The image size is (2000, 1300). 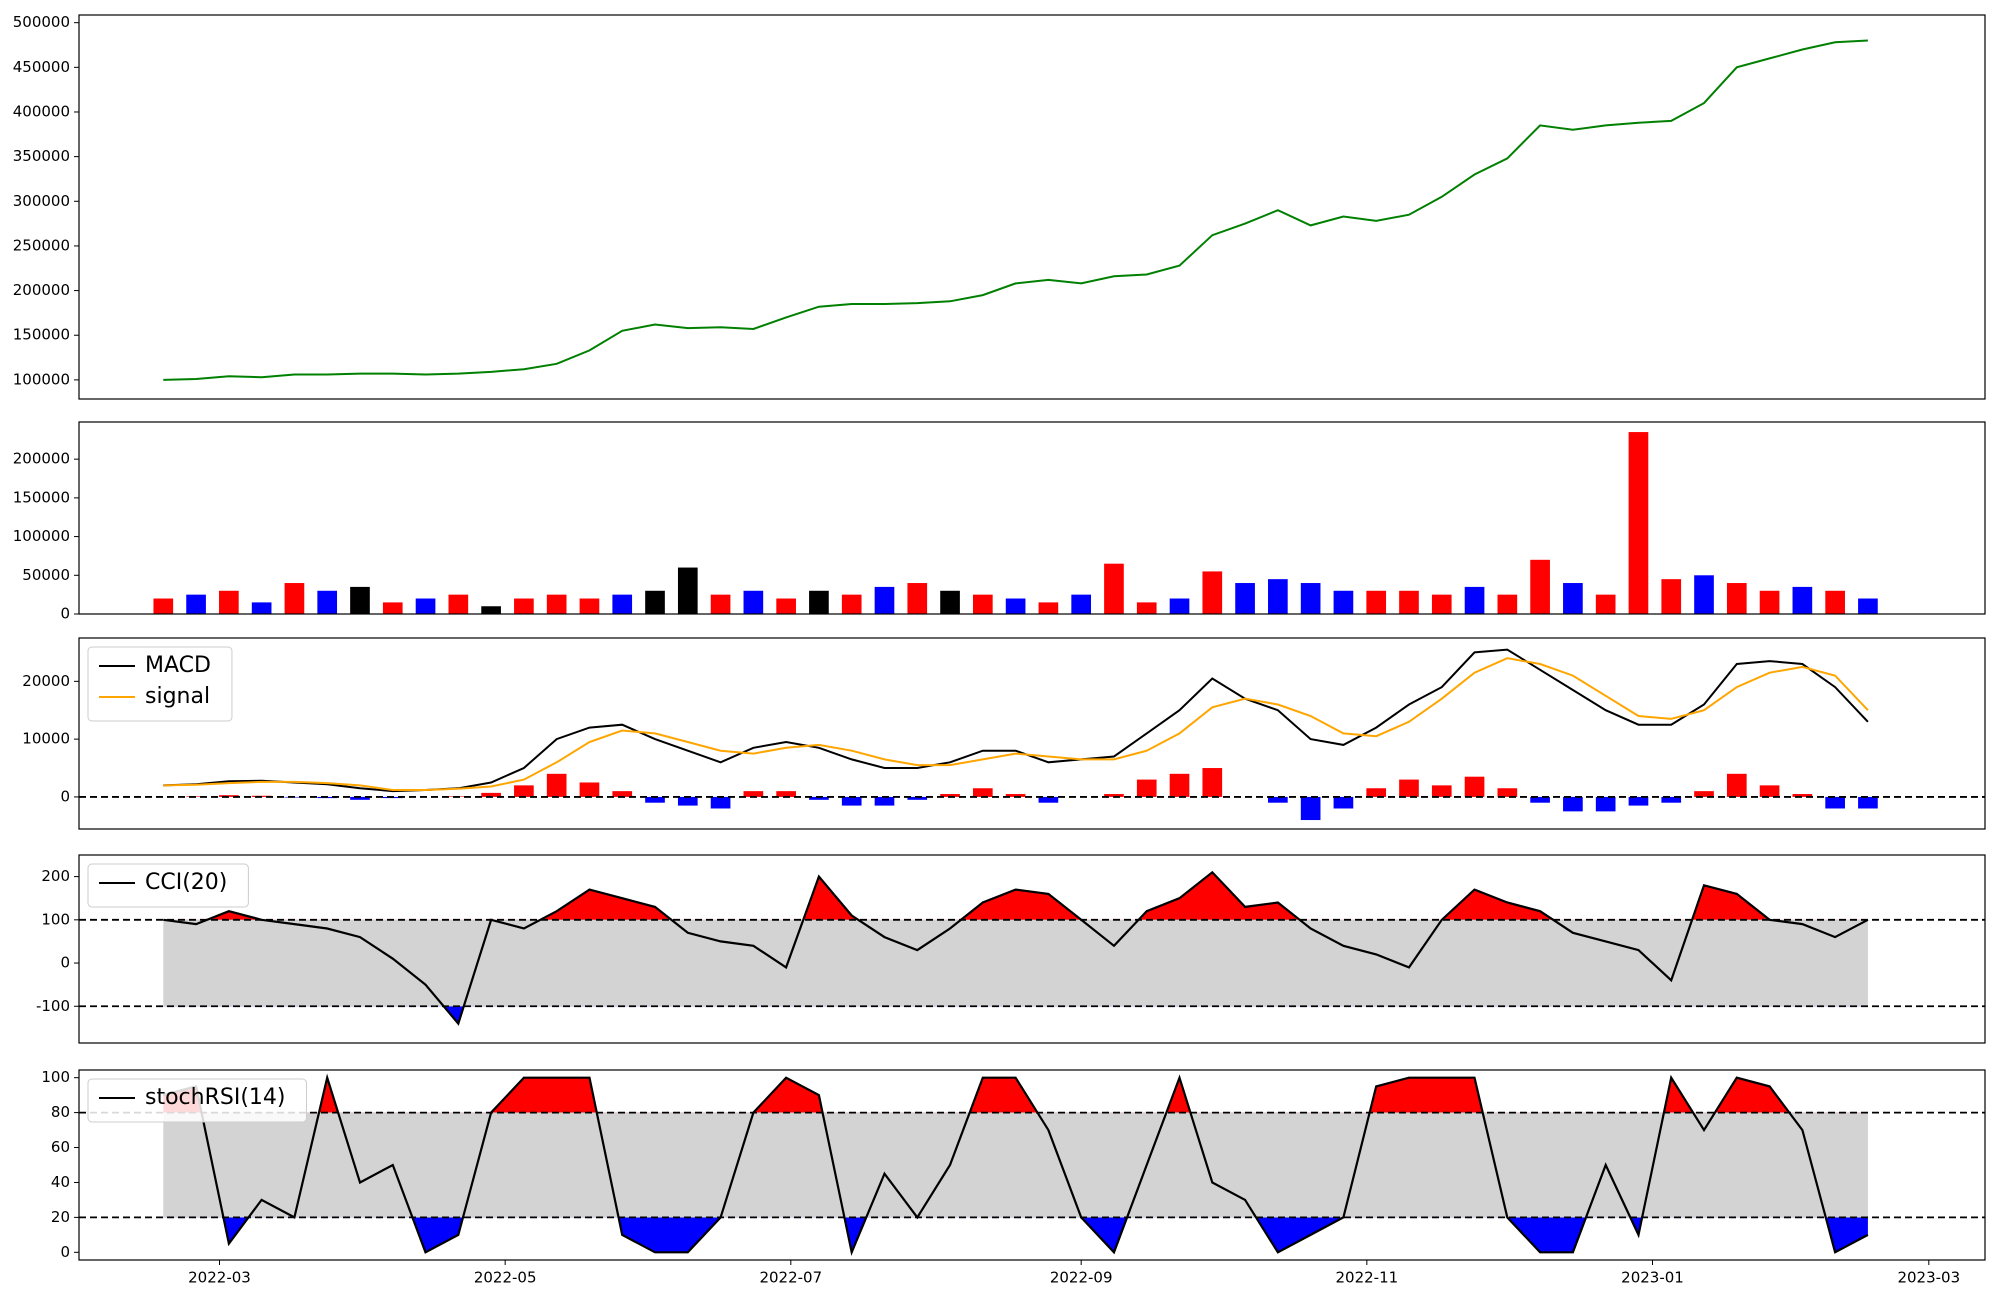 I want to click on legend: CCI(20), so click(x=168, y=885).